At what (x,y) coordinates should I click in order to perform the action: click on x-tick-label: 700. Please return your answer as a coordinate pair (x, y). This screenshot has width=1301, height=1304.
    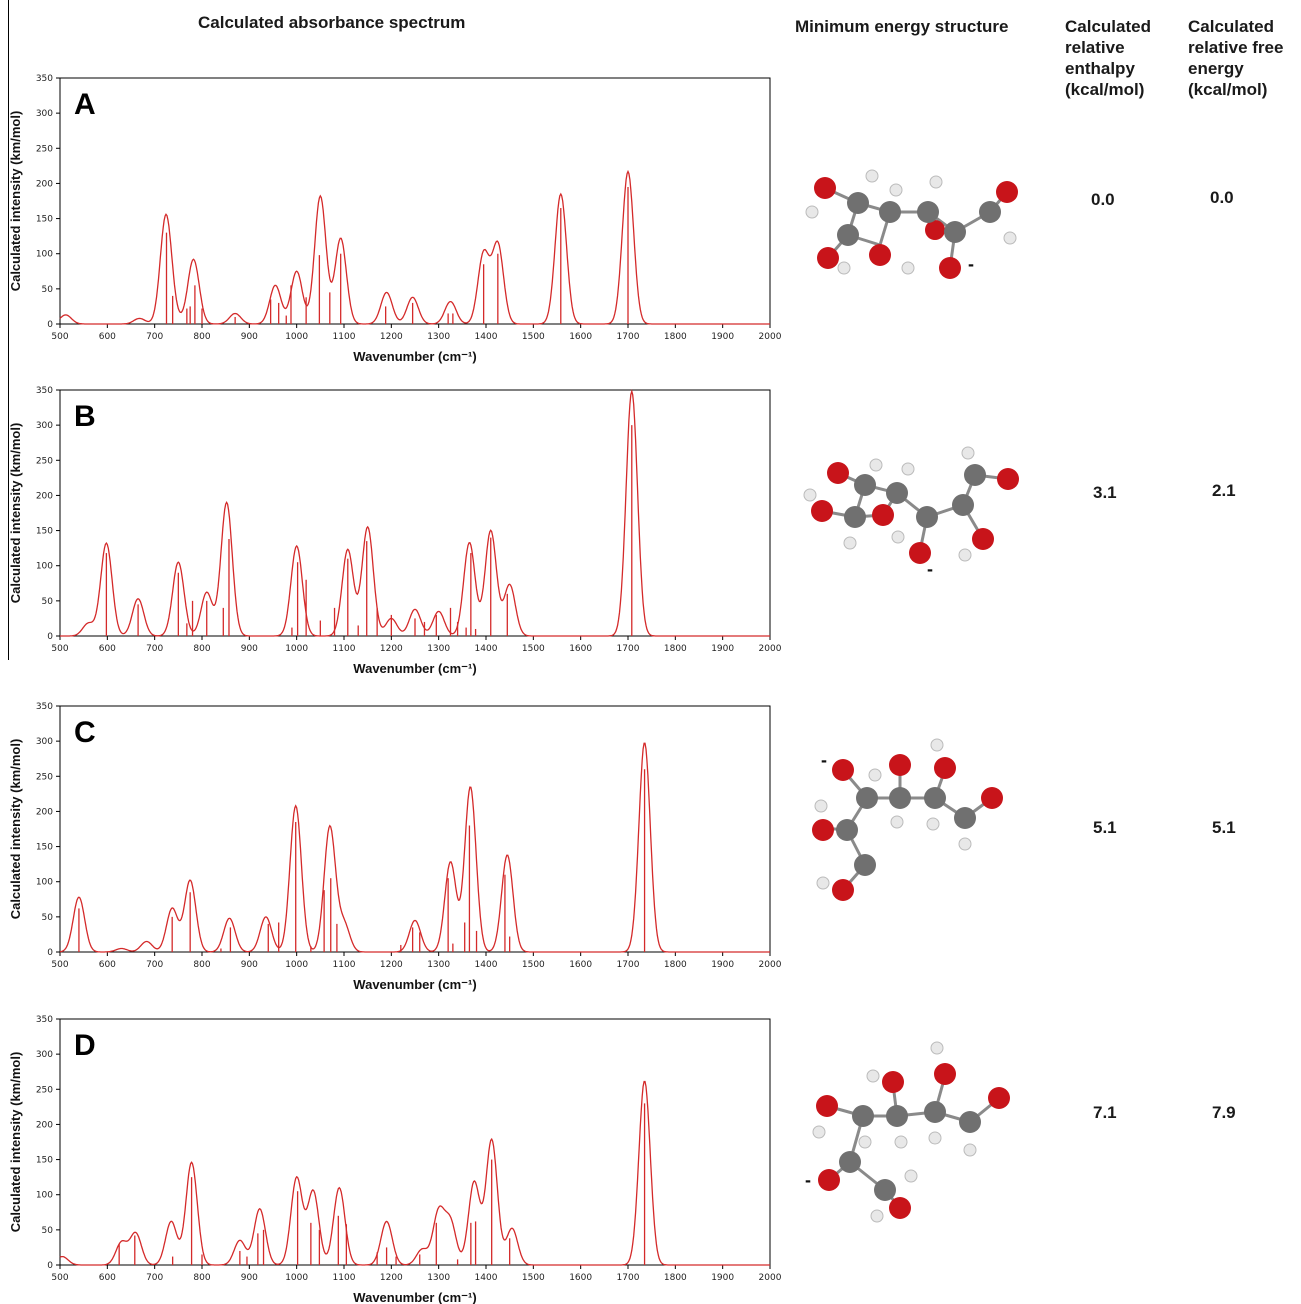
    Looking at the image, I should click on (154, 965).